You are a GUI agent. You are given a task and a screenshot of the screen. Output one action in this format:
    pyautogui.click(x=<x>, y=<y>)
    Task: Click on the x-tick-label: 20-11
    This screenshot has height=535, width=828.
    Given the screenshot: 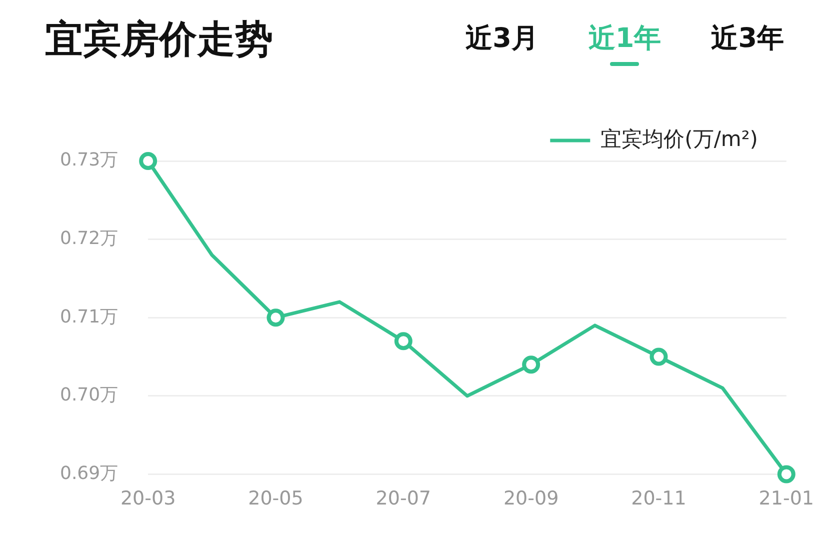 What is the action you would take?
    pyautogui.click(x=658, y=499)
    